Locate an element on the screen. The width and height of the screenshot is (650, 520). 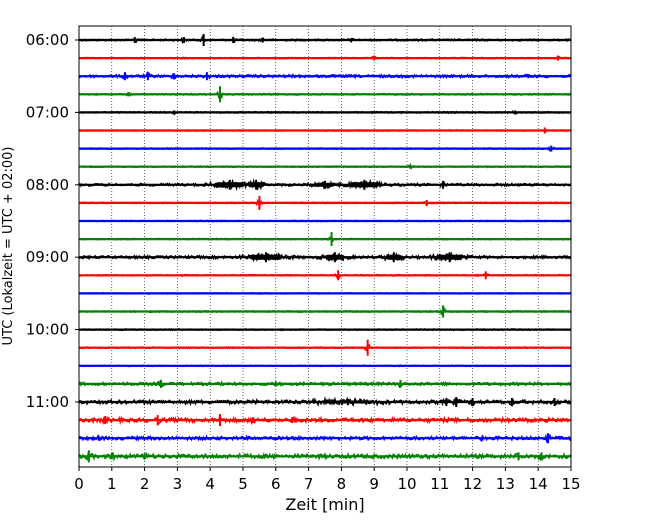
x-tick-label: 9 is located at coordinates (374, 484).